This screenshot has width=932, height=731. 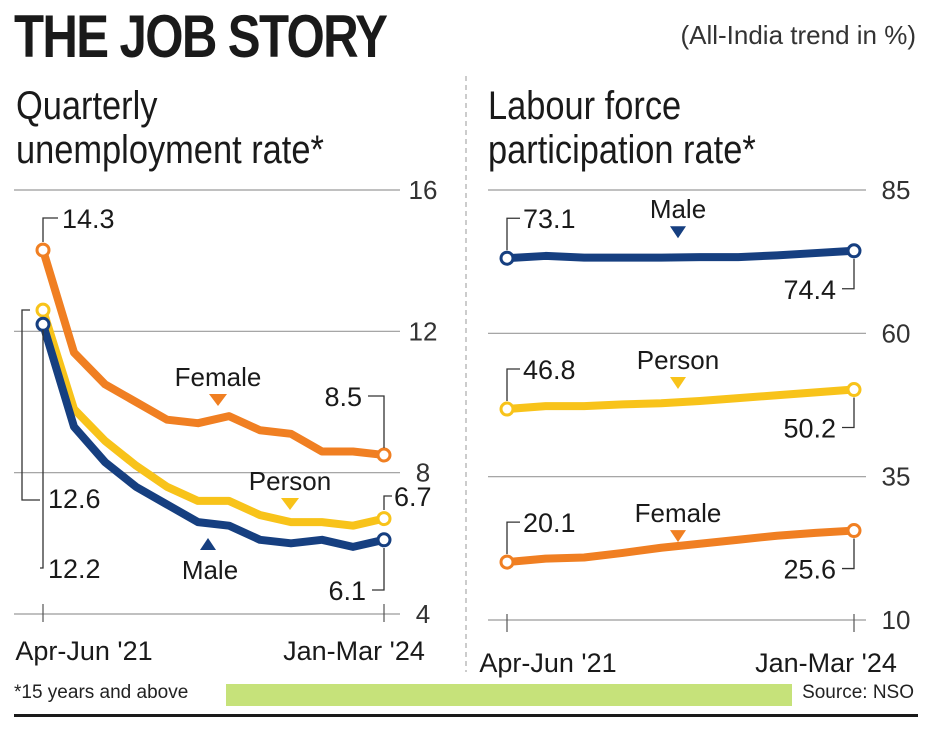 I want to click on right-panel-title-line2: participation rate*, so click(x=622, y=150).